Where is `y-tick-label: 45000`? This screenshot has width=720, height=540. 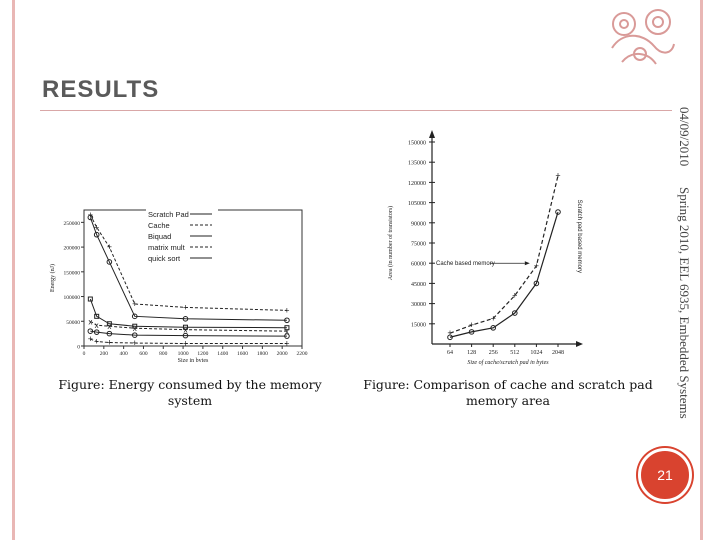
y-tick-label: 45000 is located at coordinates (418, 285).